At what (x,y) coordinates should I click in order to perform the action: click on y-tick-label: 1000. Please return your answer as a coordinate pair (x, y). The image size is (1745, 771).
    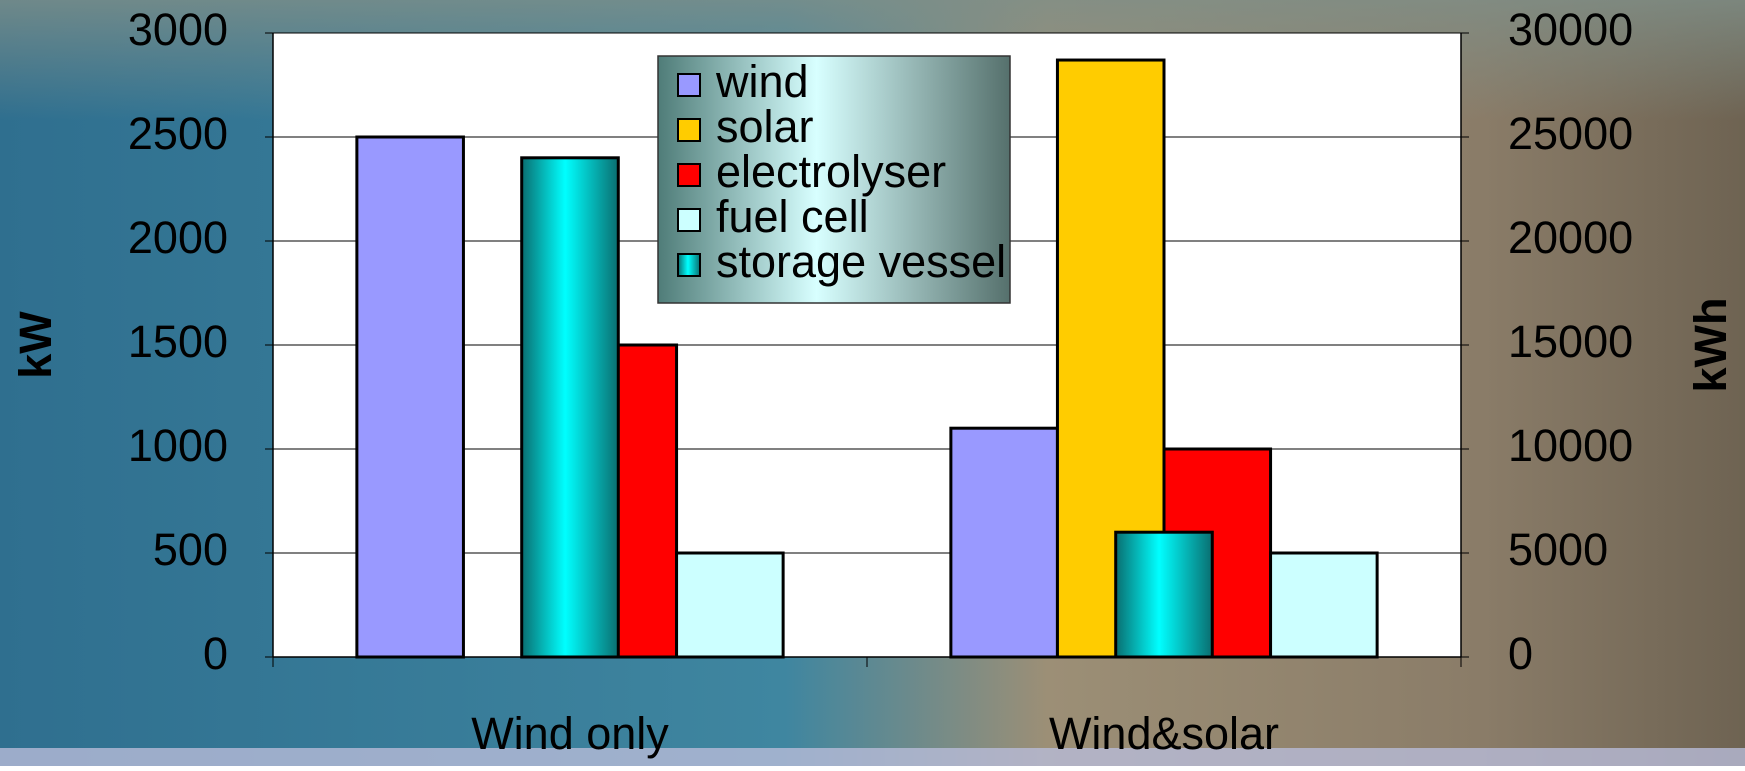
    Looking at the image, I should click on (178, 445).